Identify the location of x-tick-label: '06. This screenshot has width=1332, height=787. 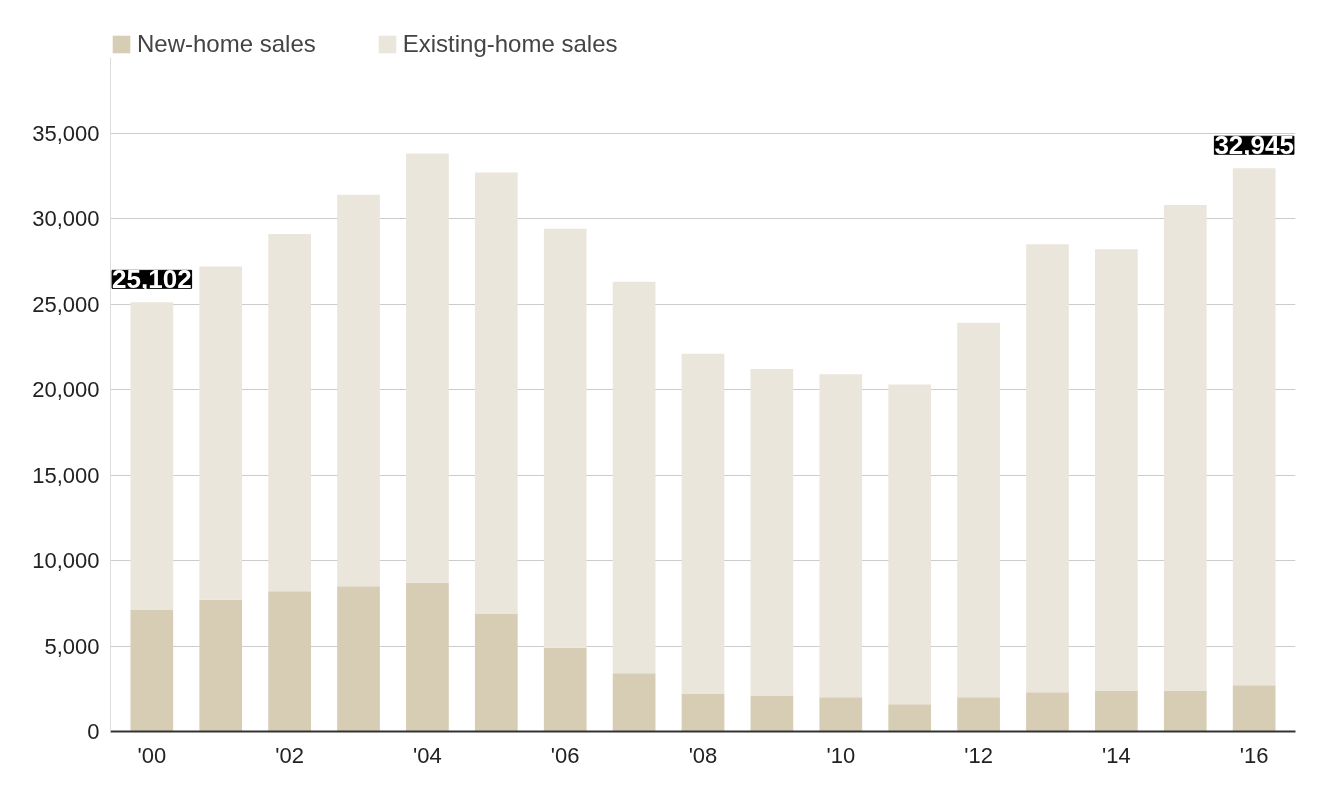
(565, 755).